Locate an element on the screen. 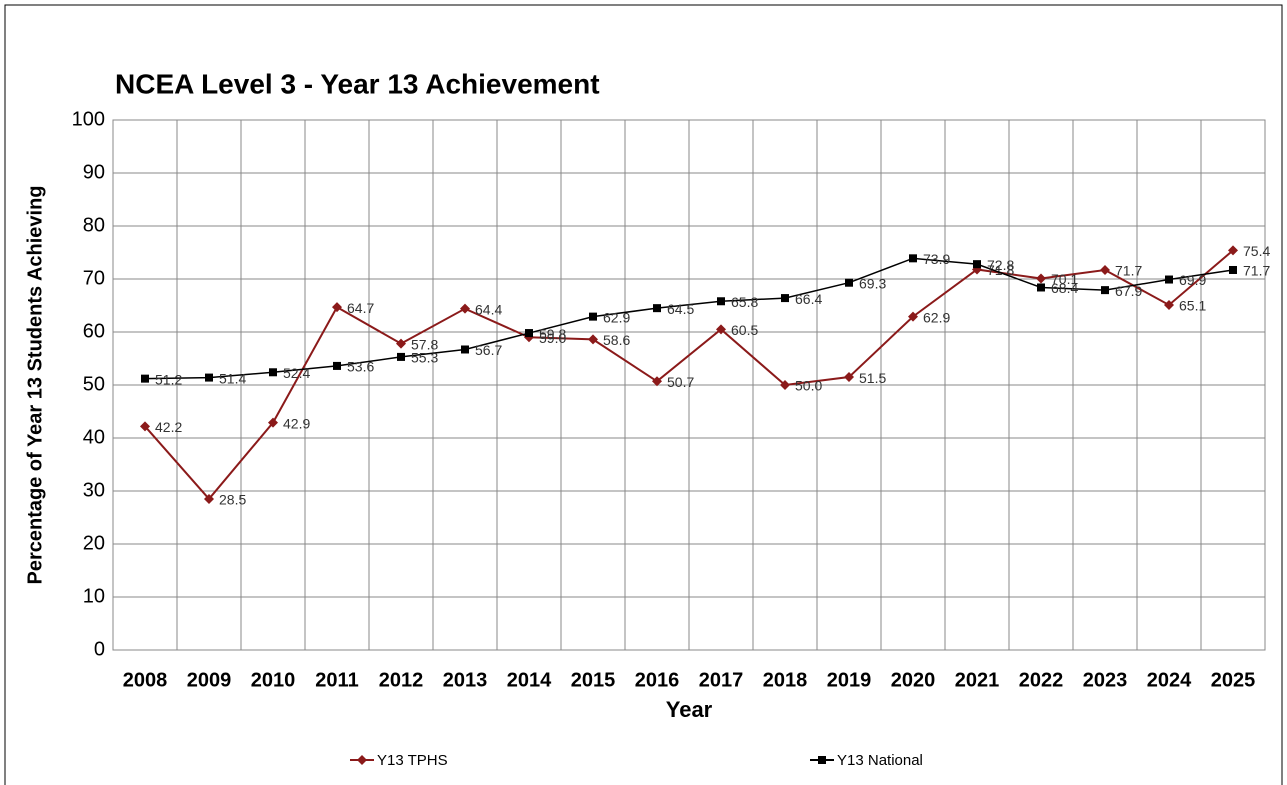 The height and width of the screenshot is (785, 1287). y-tick-label: 30 is located at coordinates (94, 490).